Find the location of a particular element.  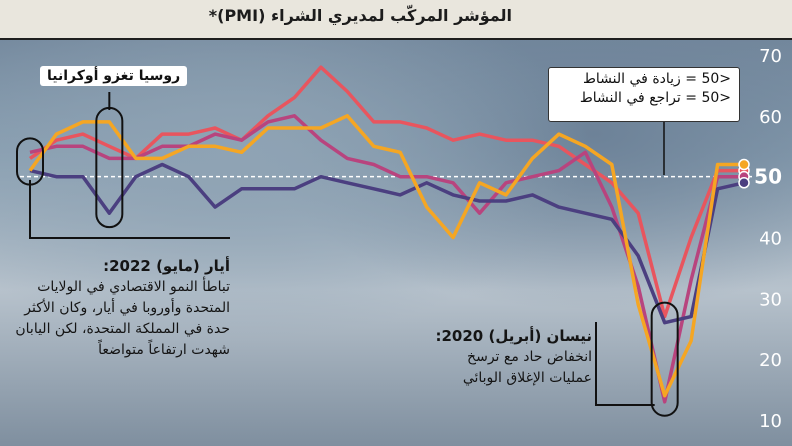

y-tick-label: 70 is located at coordinates (770, 56).